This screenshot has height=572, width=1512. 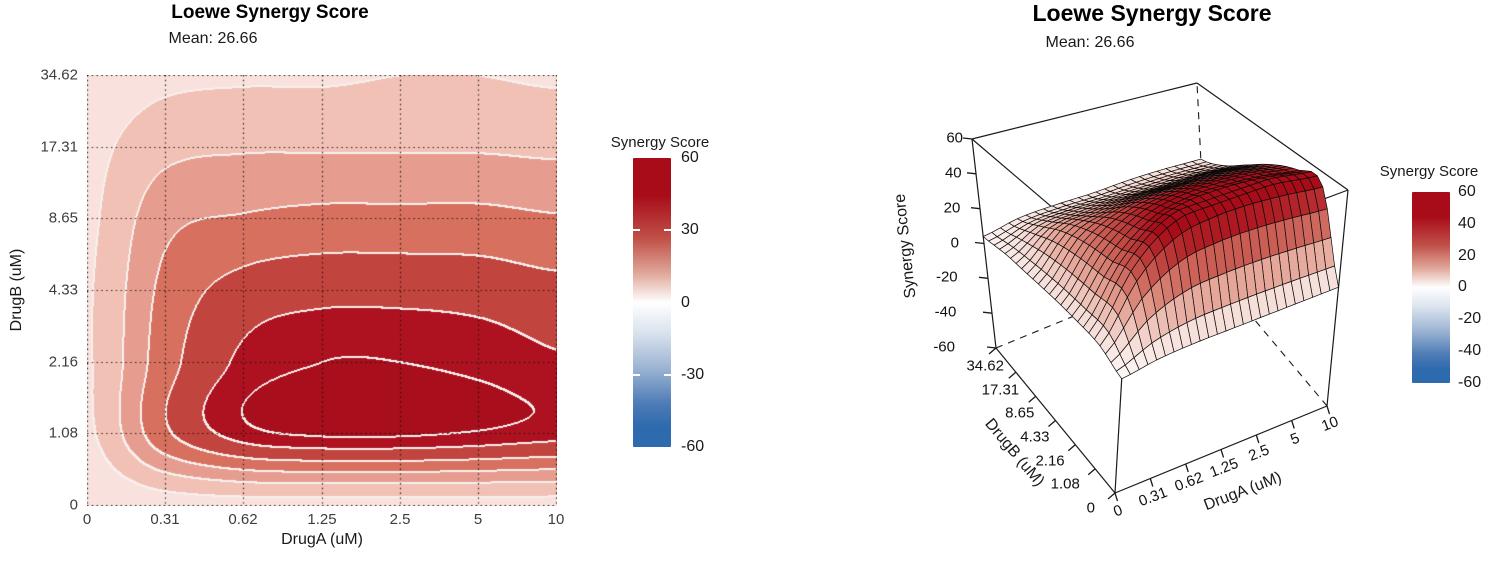 What do you see at coordinates (1470, 351) in the screenshot?
I see `legend-tick-label: -40` at bounding box center [1470, 351].